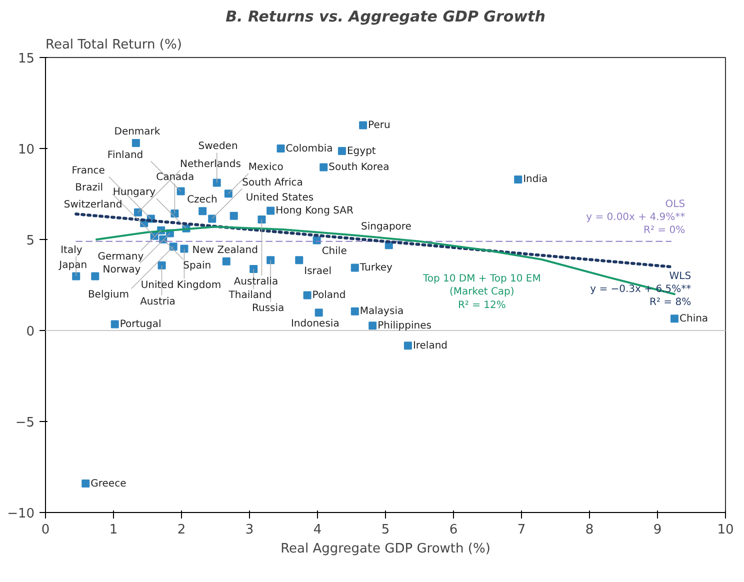 The image size is (744, 582). I want to click on annotation: Poland, so click(329, 295).